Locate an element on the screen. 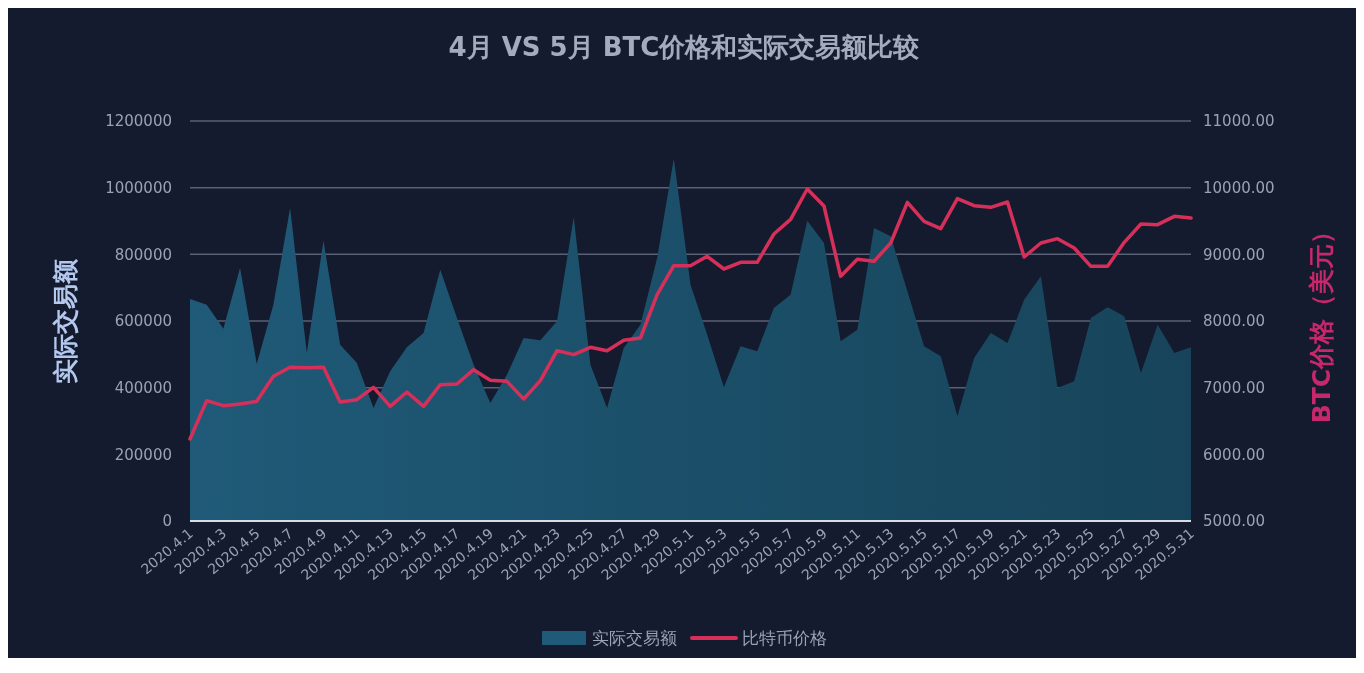  y-tick-label: 600000 is located at coordinates (143, 321).